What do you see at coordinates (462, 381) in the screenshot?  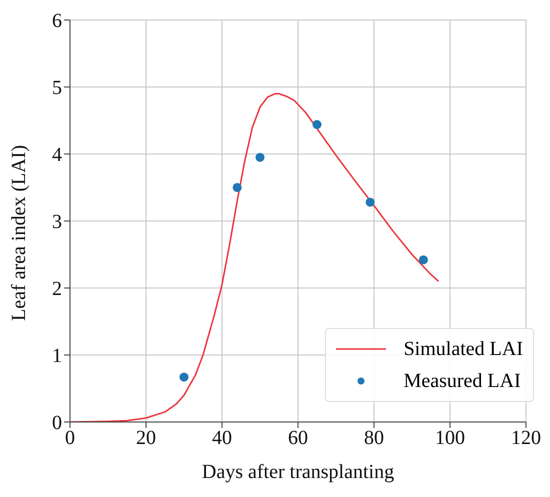 I see `legend-label: Measured LAI` at bounding box center [462, 381].